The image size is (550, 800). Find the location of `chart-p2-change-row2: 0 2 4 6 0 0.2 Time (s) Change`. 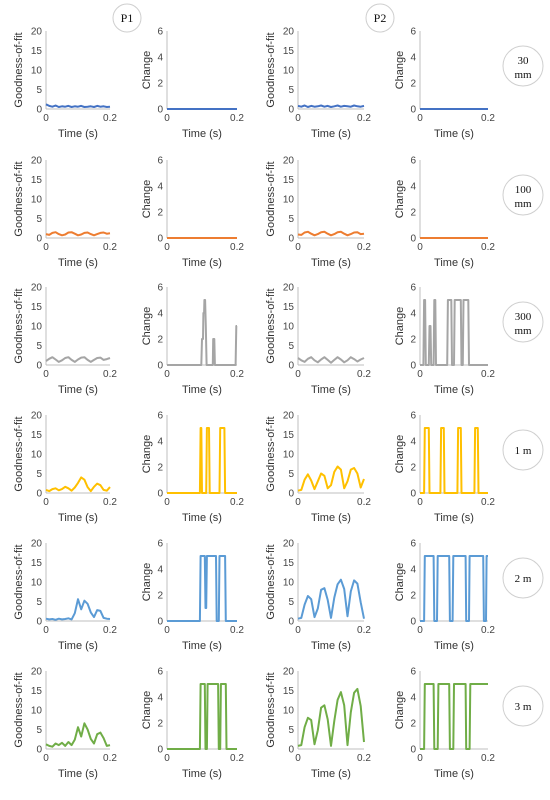

chart-p2-change-row2: 0 2 4 6 0 0.2 Time (s) Change is located at coordinates (444, 213).